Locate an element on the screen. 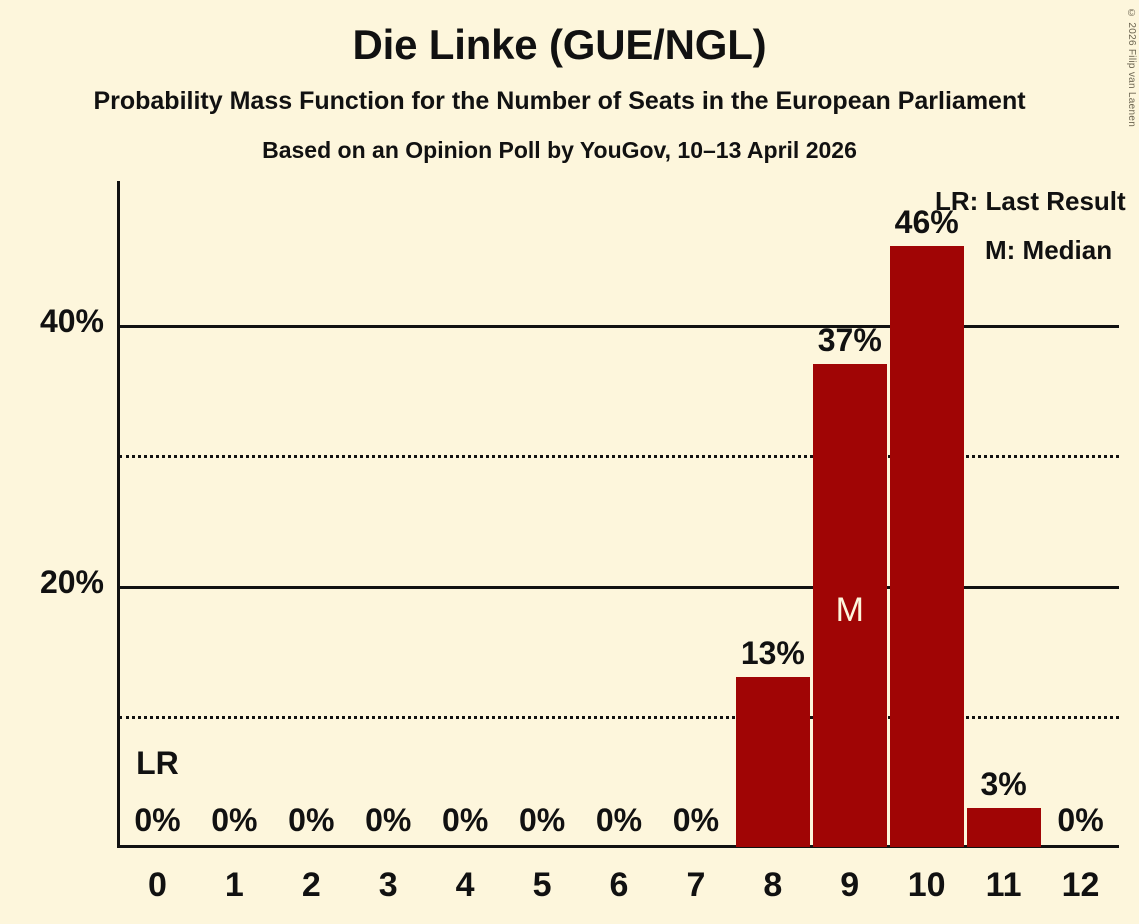 This screenshot has height=924, width=1139. median-marker: M is located at coordinates (849, 610).